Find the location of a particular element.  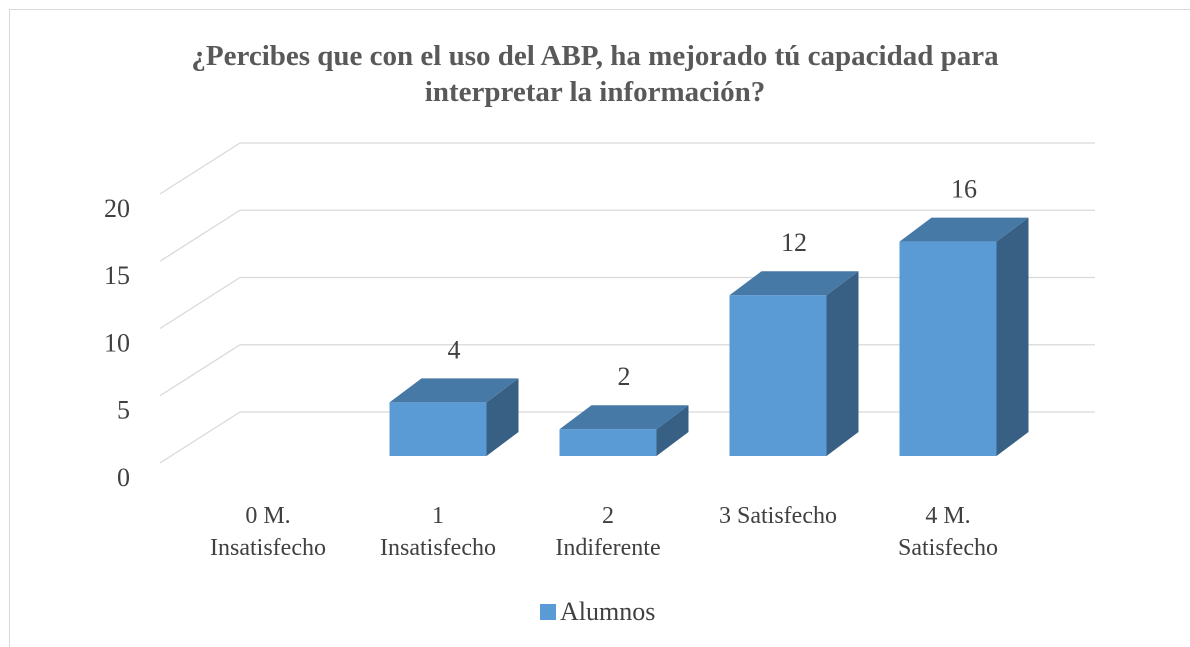

data-label: 4 is located at coordinates (454, 349).